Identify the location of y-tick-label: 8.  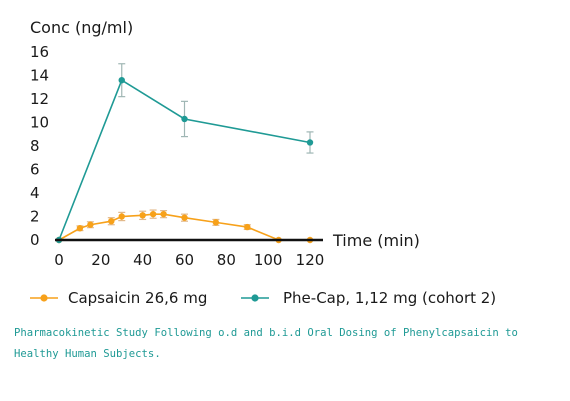
(35, 146).